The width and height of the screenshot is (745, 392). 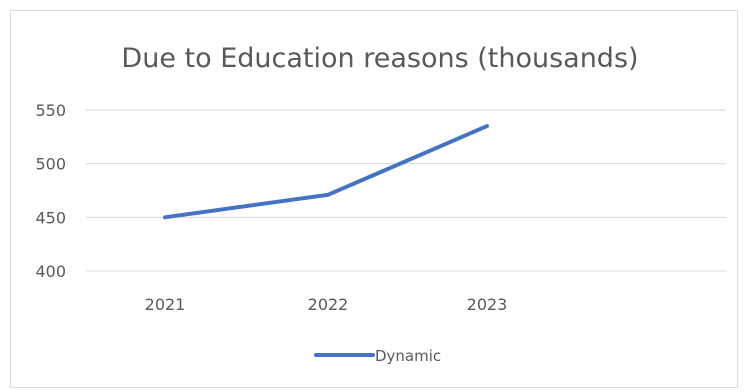 I want to click on series-line-dynamic, so click(x=326, y=172).